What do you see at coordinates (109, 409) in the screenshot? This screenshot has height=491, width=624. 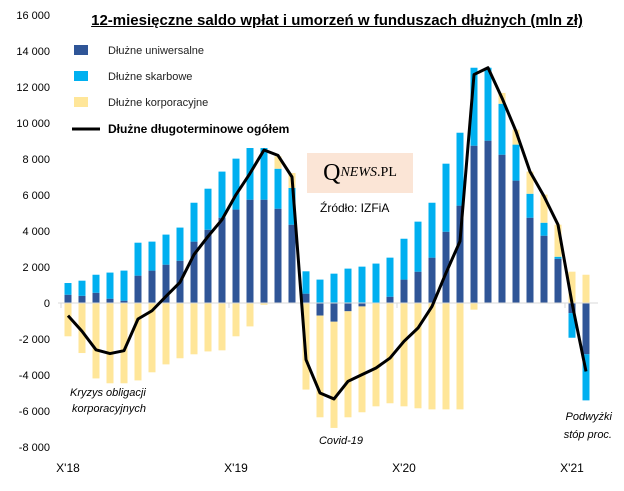 I see `annotation: korporacyjnych` at bounding box center [109, 409].